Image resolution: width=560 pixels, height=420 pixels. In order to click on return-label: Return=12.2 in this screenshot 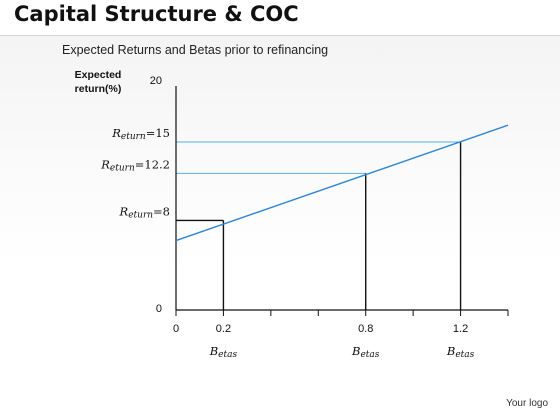, I will do `click(135, 165)`.